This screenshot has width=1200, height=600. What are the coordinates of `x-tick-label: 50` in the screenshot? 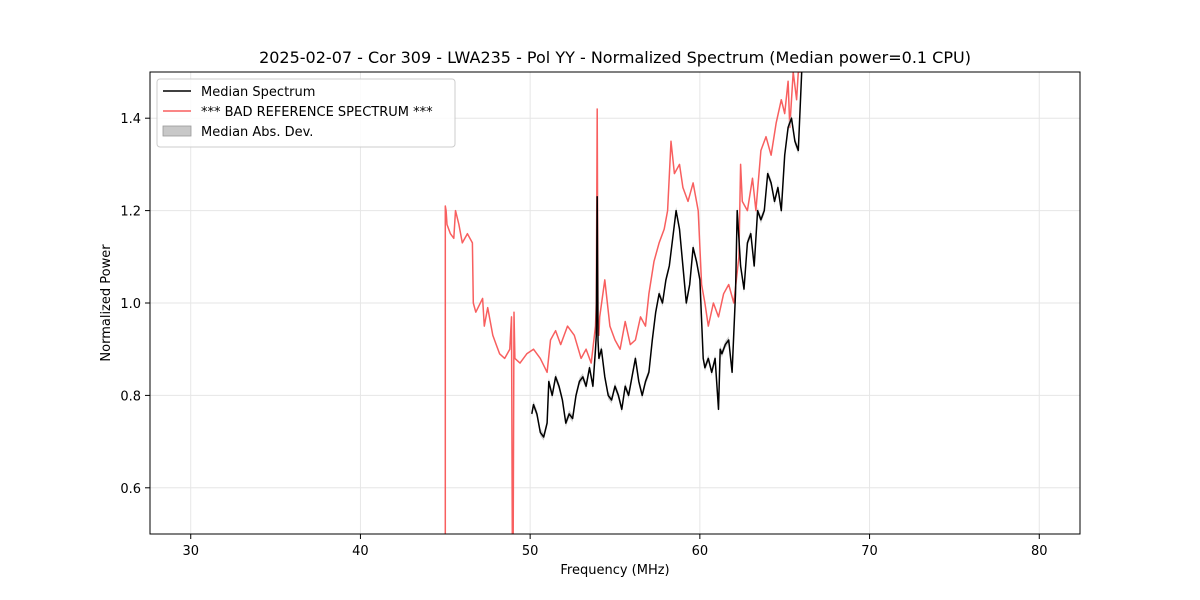 It's located at (530, 551).